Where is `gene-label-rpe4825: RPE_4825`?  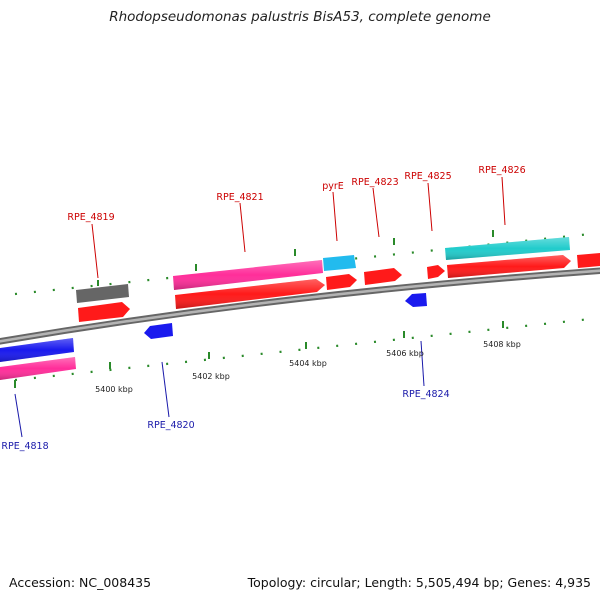 gene-label-rpe4825: RPE_4825 is located at coordinates (427, 176).